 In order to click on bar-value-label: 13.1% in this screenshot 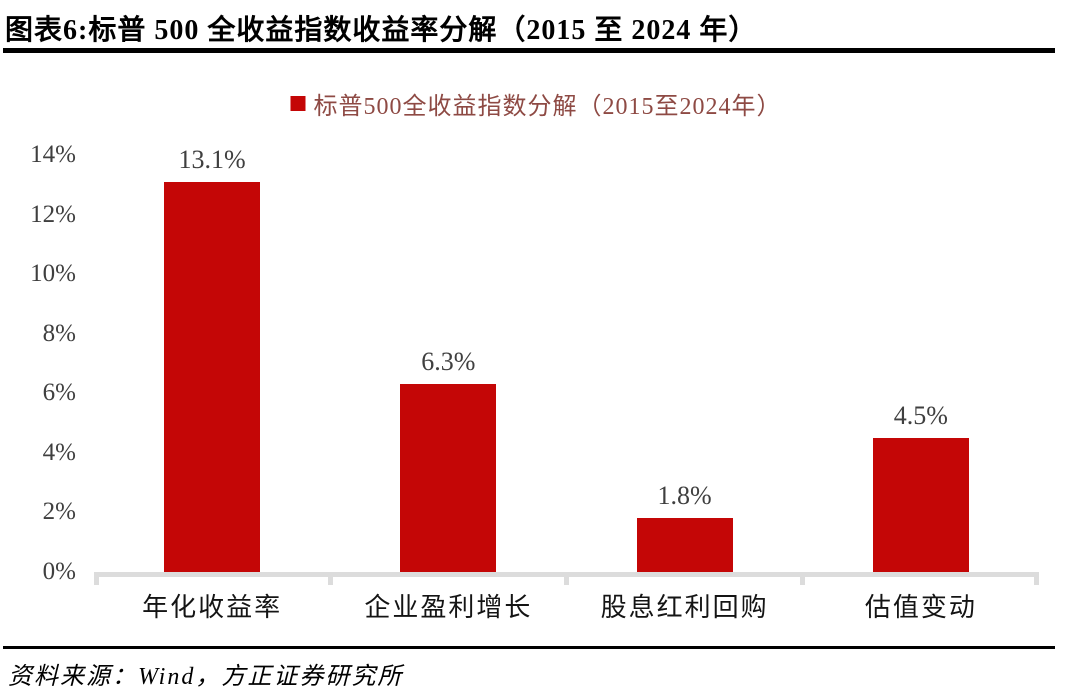, I will do `click(212, 159)`.